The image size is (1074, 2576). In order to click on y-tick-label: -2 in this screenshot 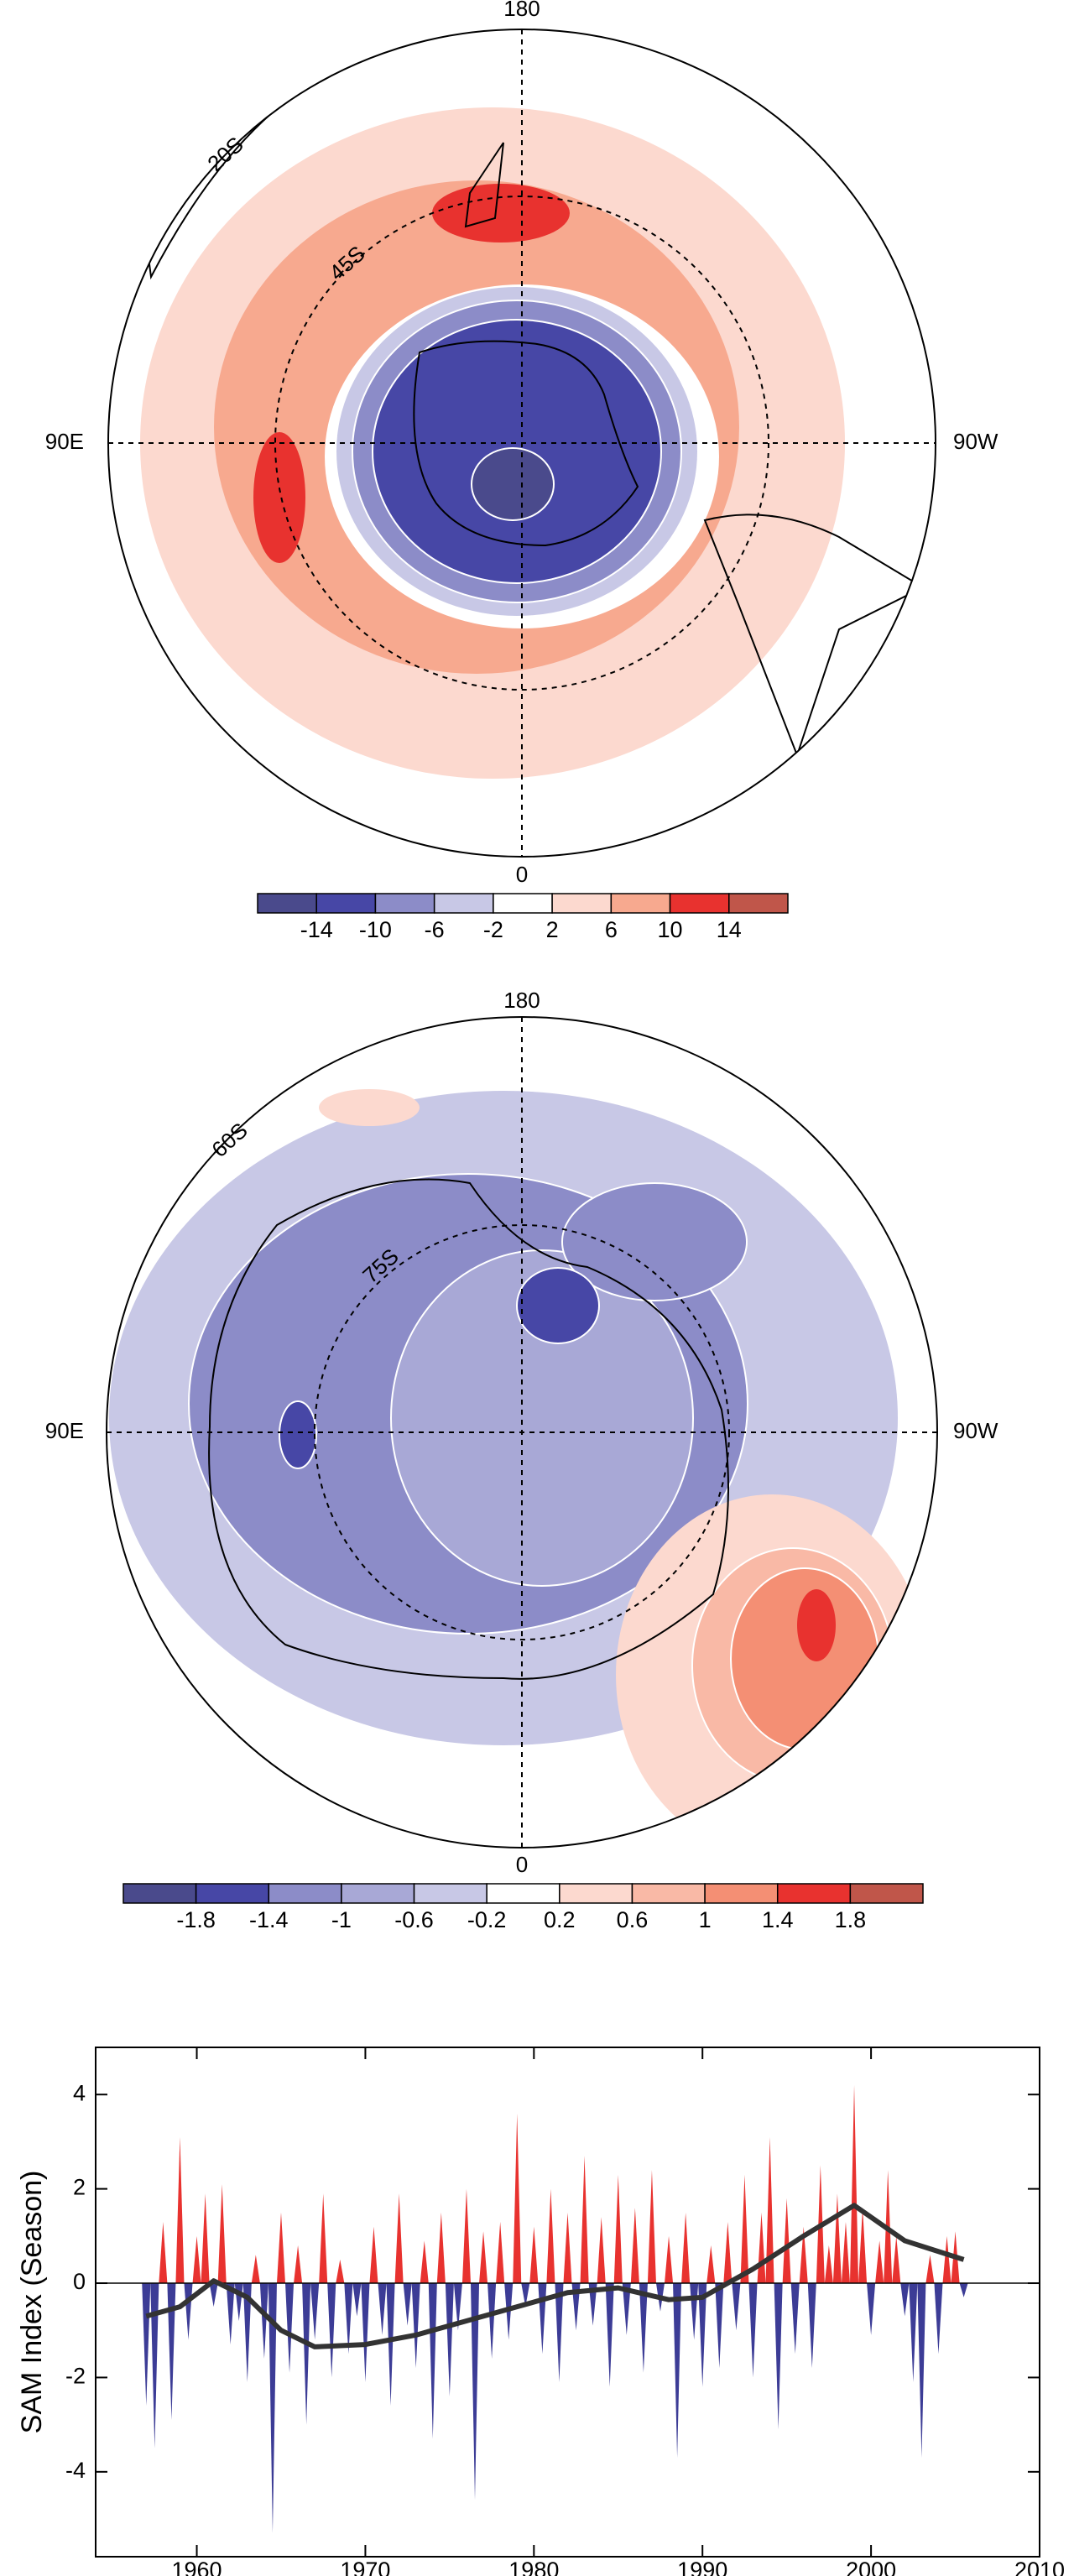, I will do `click(76, 2376)`.